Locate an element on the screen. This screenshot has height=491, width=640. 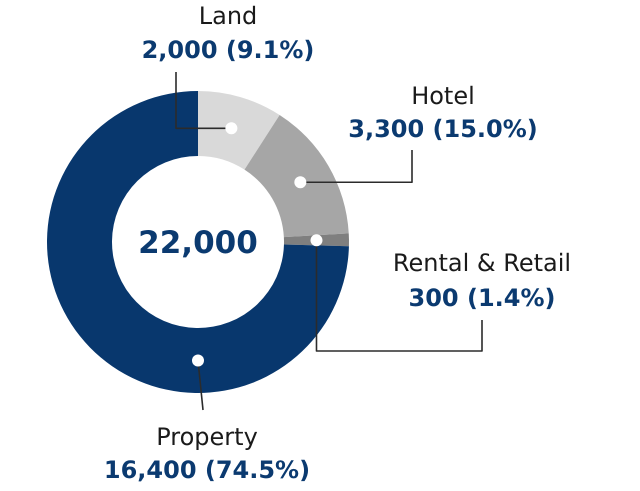
donut-slice is located at coordinates (239, 130).